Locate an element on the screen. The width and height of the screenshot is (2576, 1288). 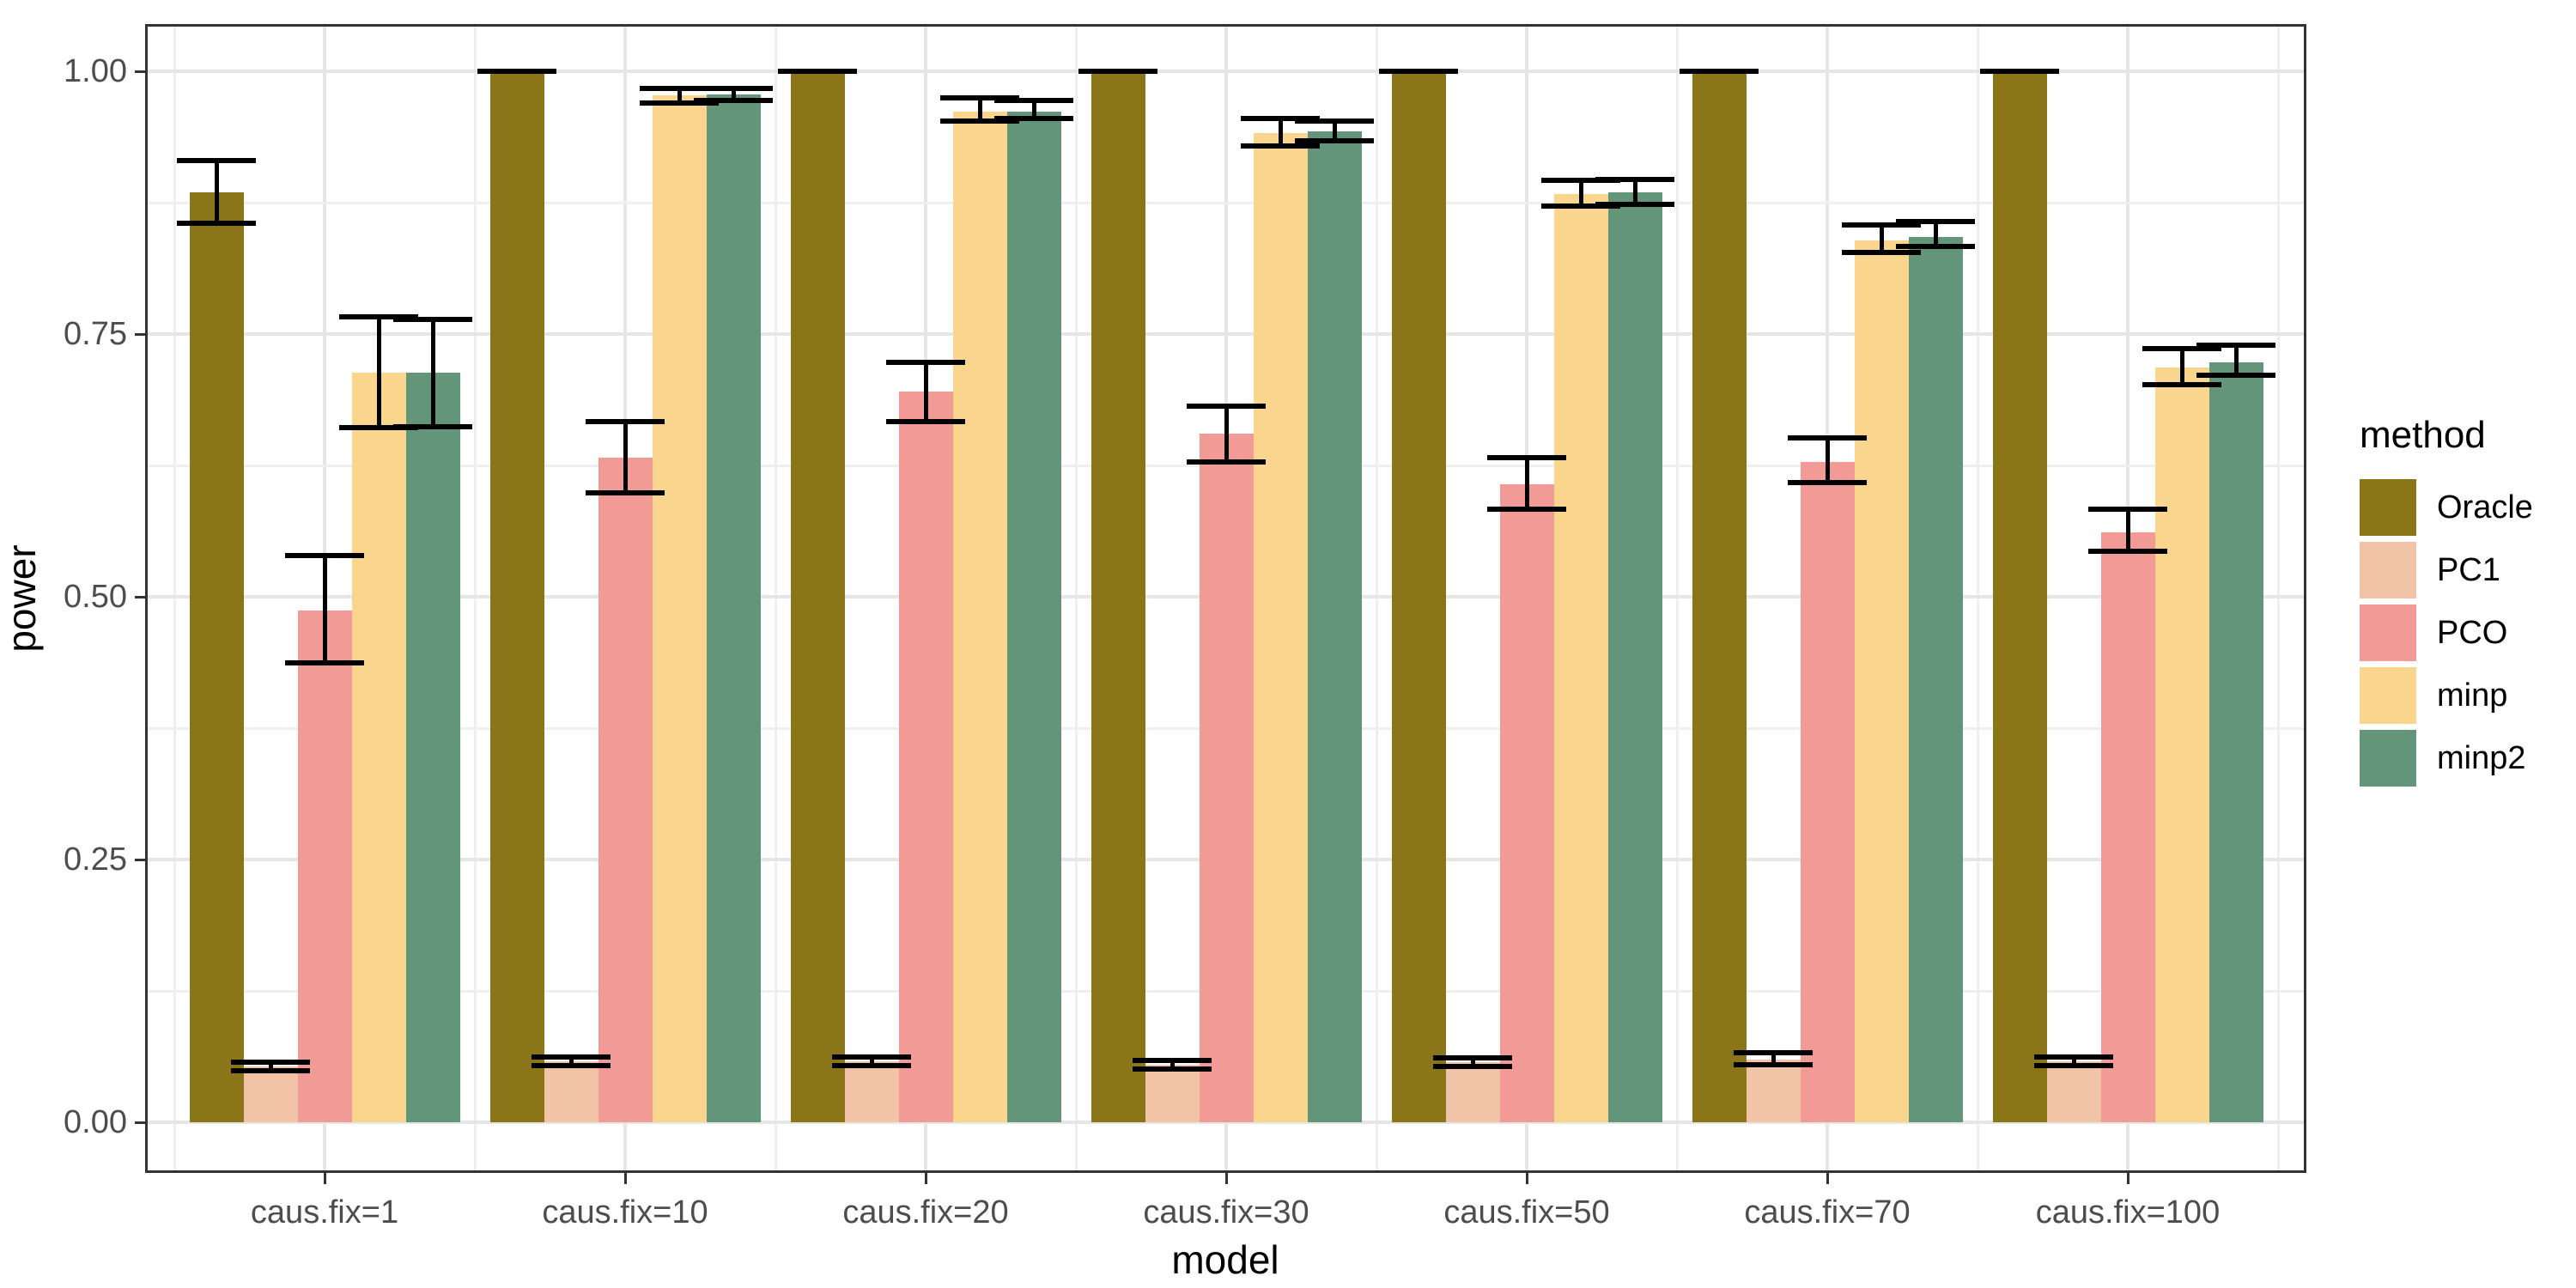
legend-item: Oracle is located at coordinates (2446, 508).